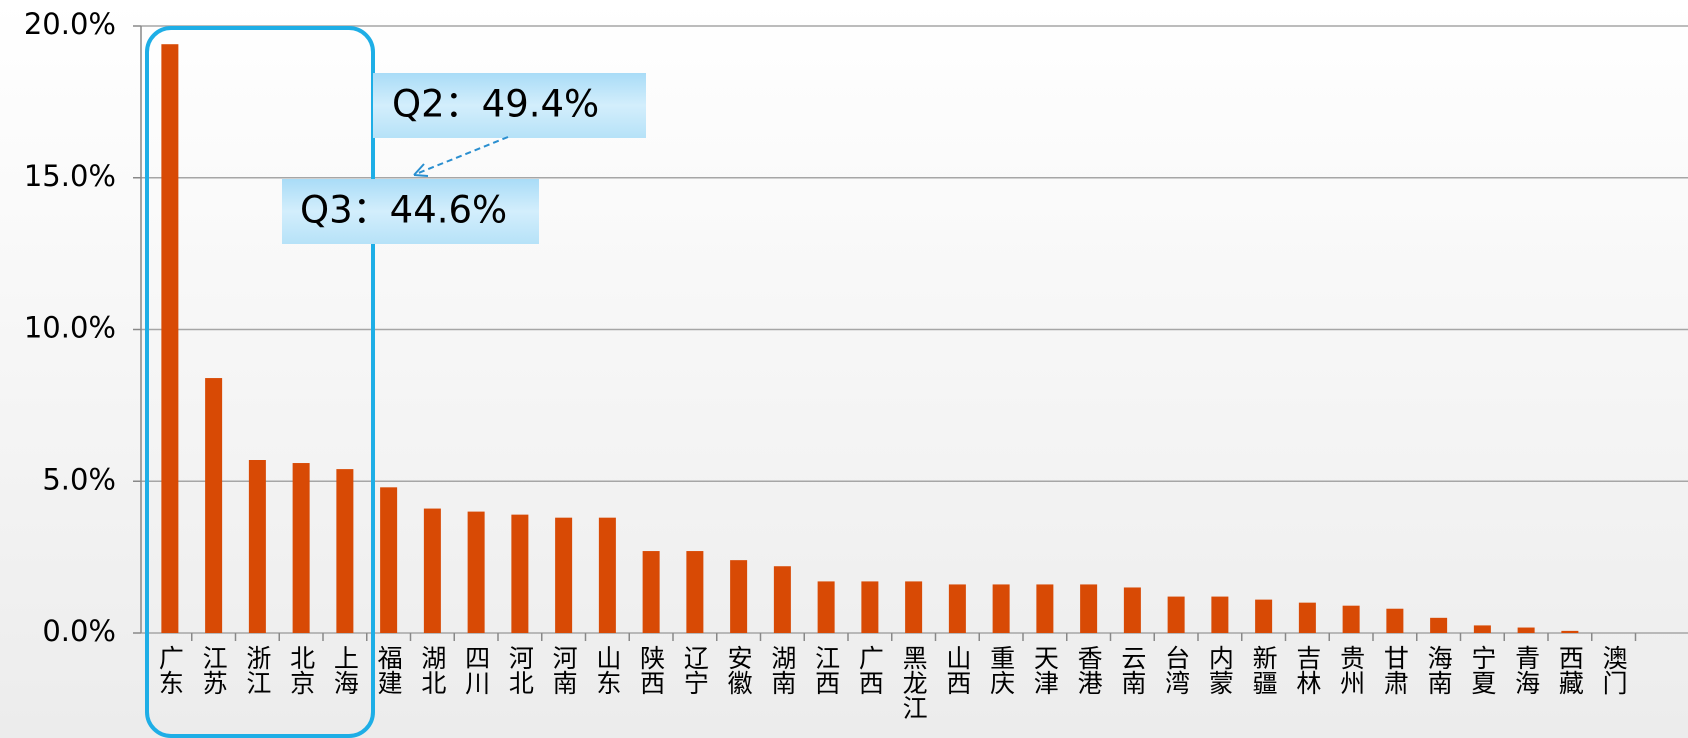 This screenshot has height=738, width=1688. What do you see at coordinates (70, 24) in the screenshot?
I see `y-tick-label: 20.0%` at bounding box center [70, 24].